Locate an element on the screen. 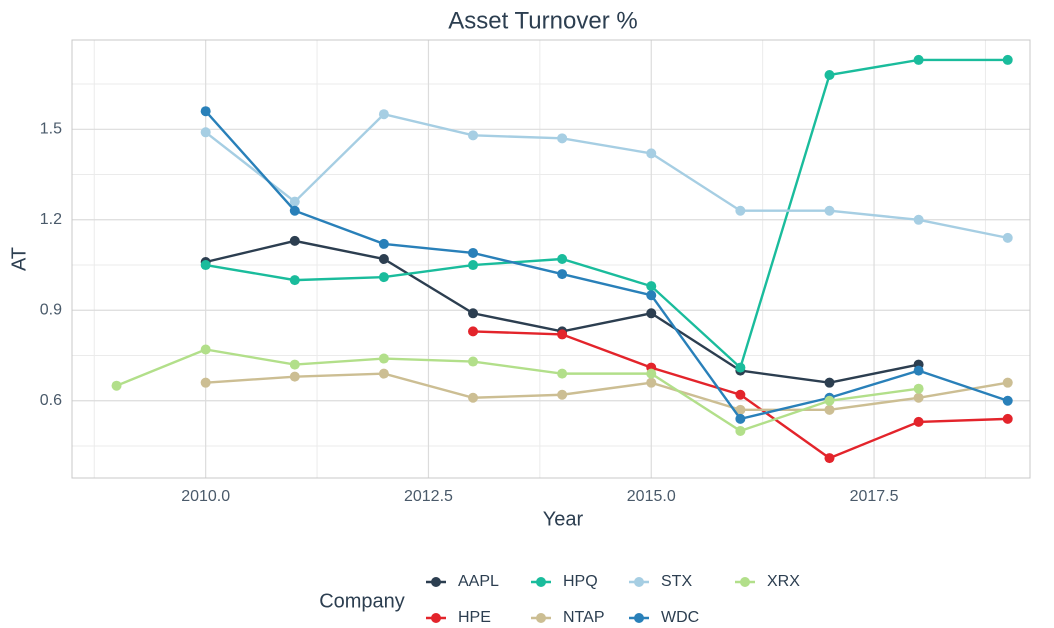 The image size is (1054, 628). y-axis-title: AT is located at coordinates (19, 259).